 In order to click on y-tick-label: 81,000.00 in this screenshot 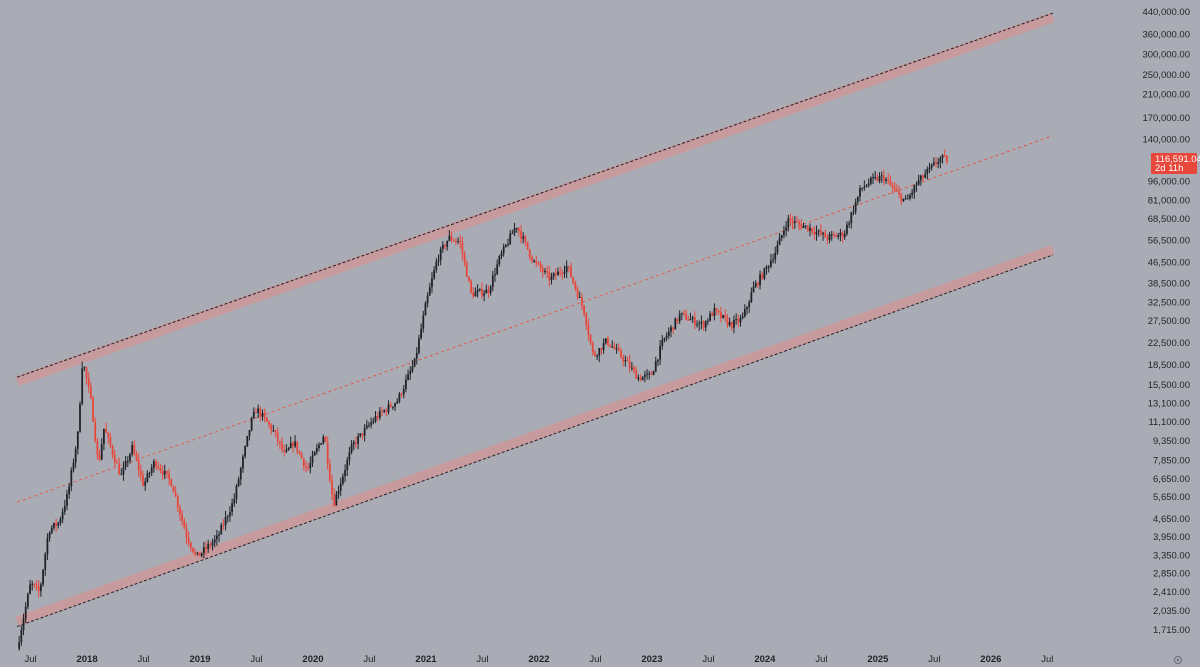, I will do `click(1169, 201)`.